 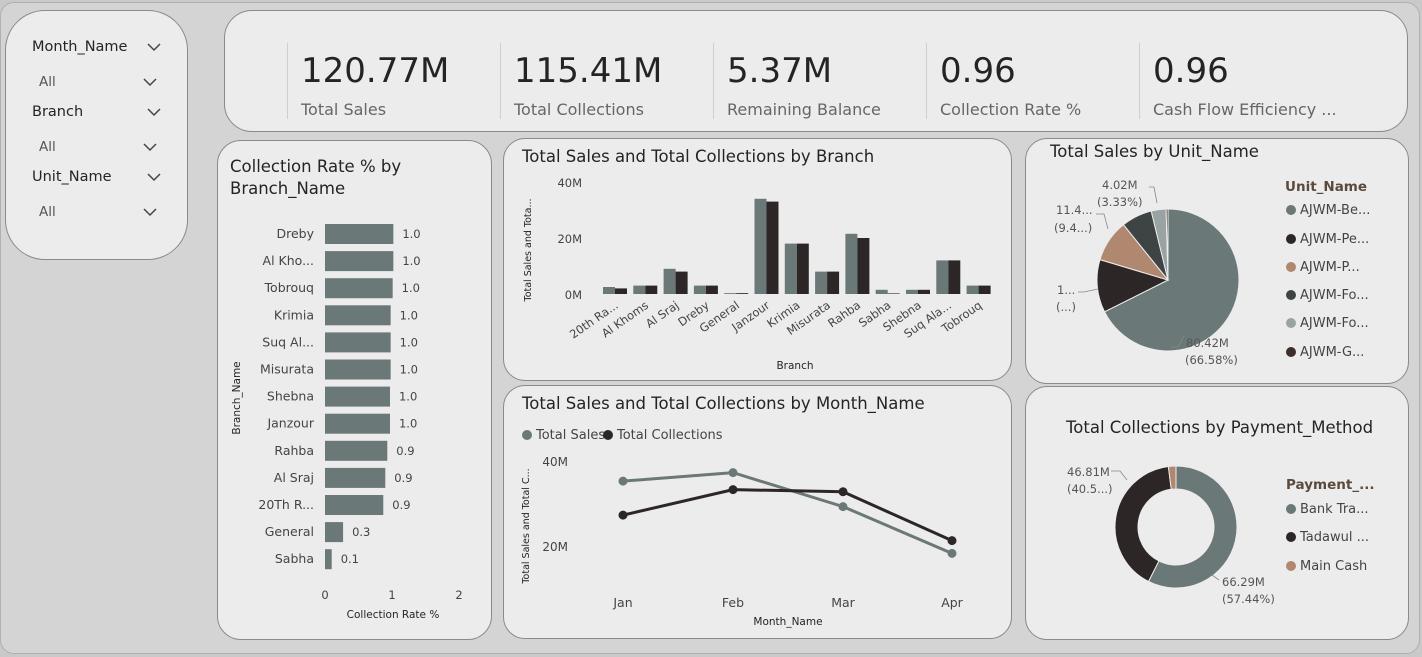 I want to click on kpi-total-collections: 115.41M Total Collections, so click(x=600, y=81).